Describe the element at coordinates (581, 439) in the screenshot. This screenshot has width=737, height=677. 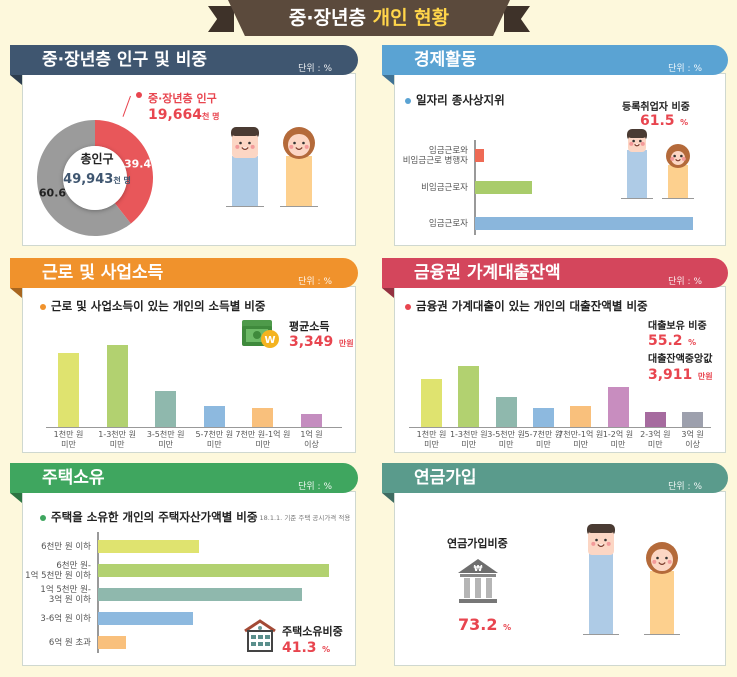
I see `bar-category: 7천만-1억 원 미만` at that location.